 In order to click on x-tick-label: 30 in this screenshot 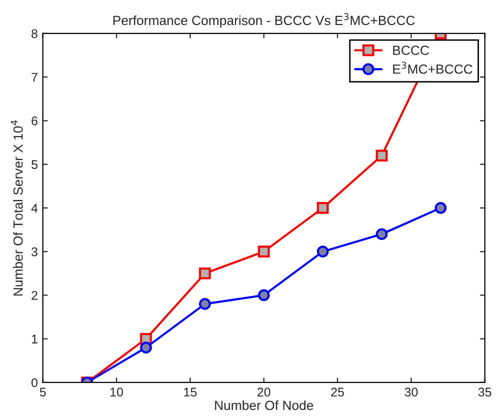, I will do `click(411, 392)`.